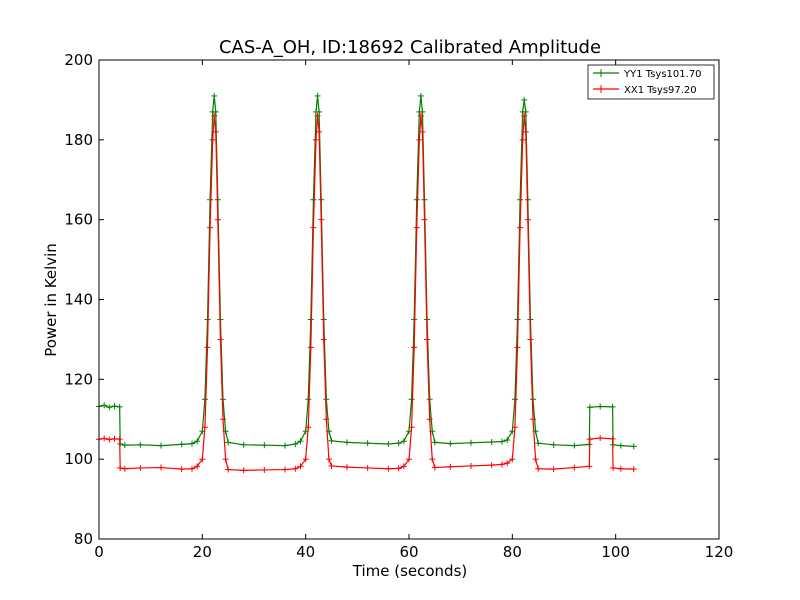 This screenshot has width=800, height=600. What do you see at coordinates (78, 220) in the screenshot?
I see `y-tick-label-4: 160` at bounding box center [78, 220].